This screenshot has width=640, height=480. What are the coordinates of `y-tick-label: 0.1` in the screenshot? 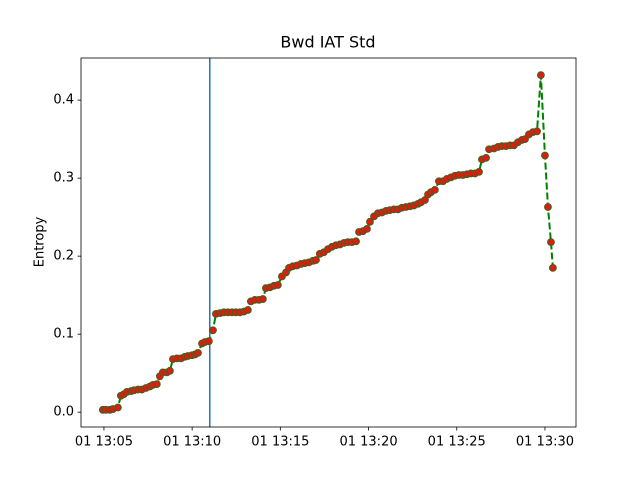 It's located at (63, 334).